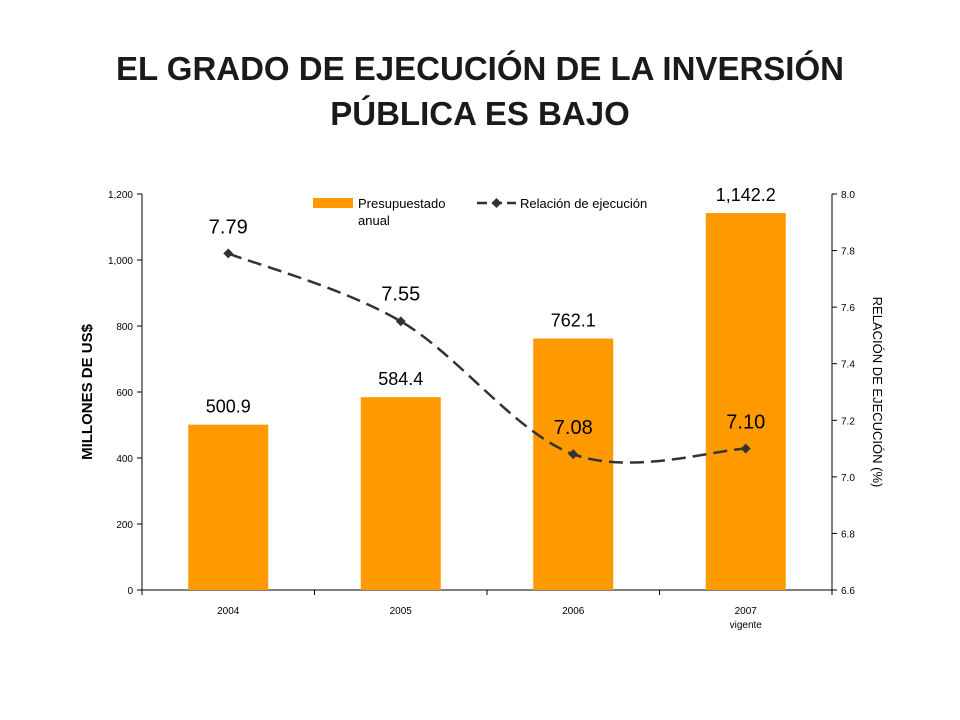  I want to click on y-tick-label: 1,000, so click(120, 261).